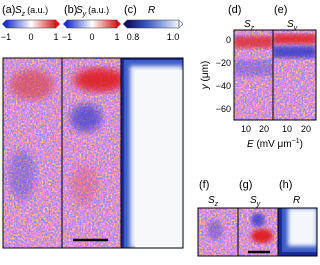 The height and width of the screenshot is (265, 320). Describe the element at coordinates (275, 144) in the screenshot. I see `x-axis-label: E (mV μm−1)` at that location.